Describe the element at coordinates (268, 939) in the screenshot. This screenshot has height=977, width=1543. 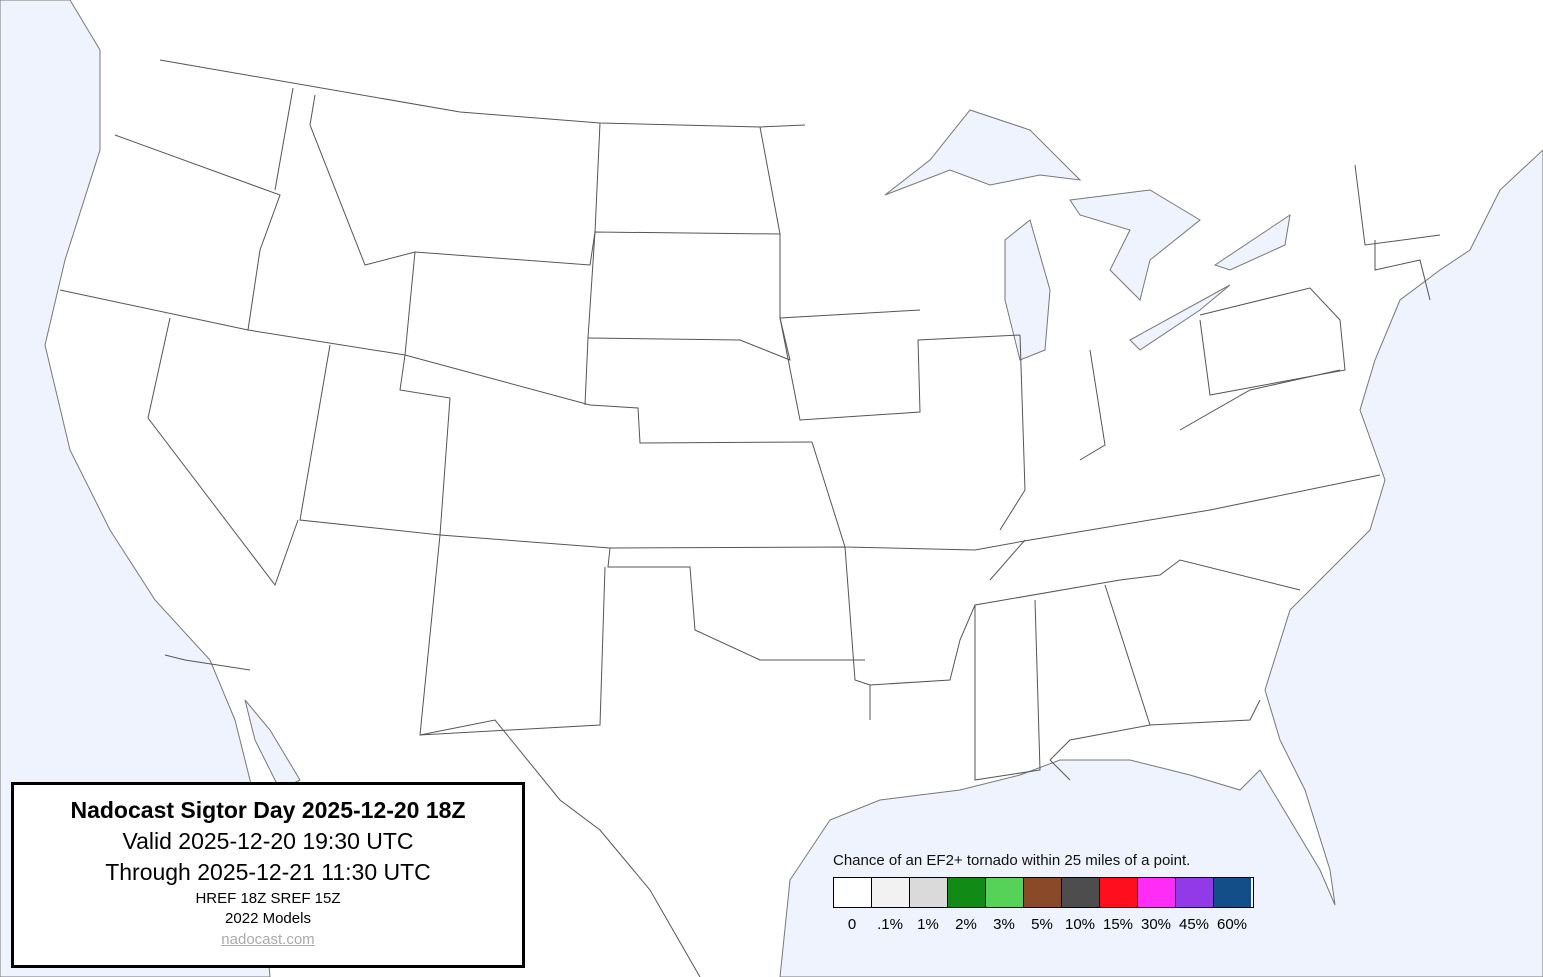
I see `nadocast-link: nadocast.com` at that location.